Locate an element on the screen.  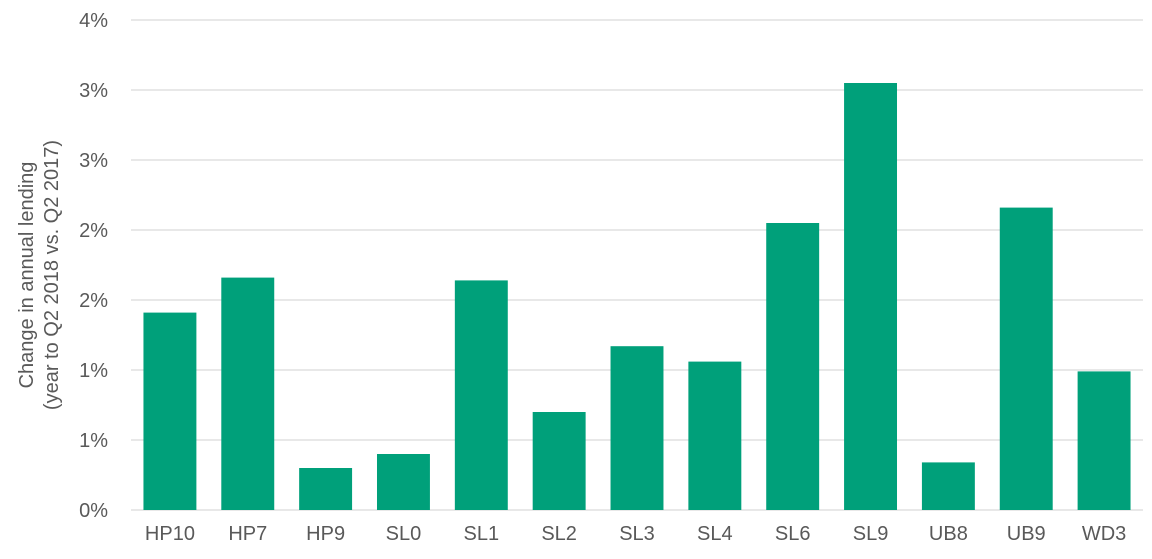
x-tick-label: UB8 is located at coordinates (948, 534).